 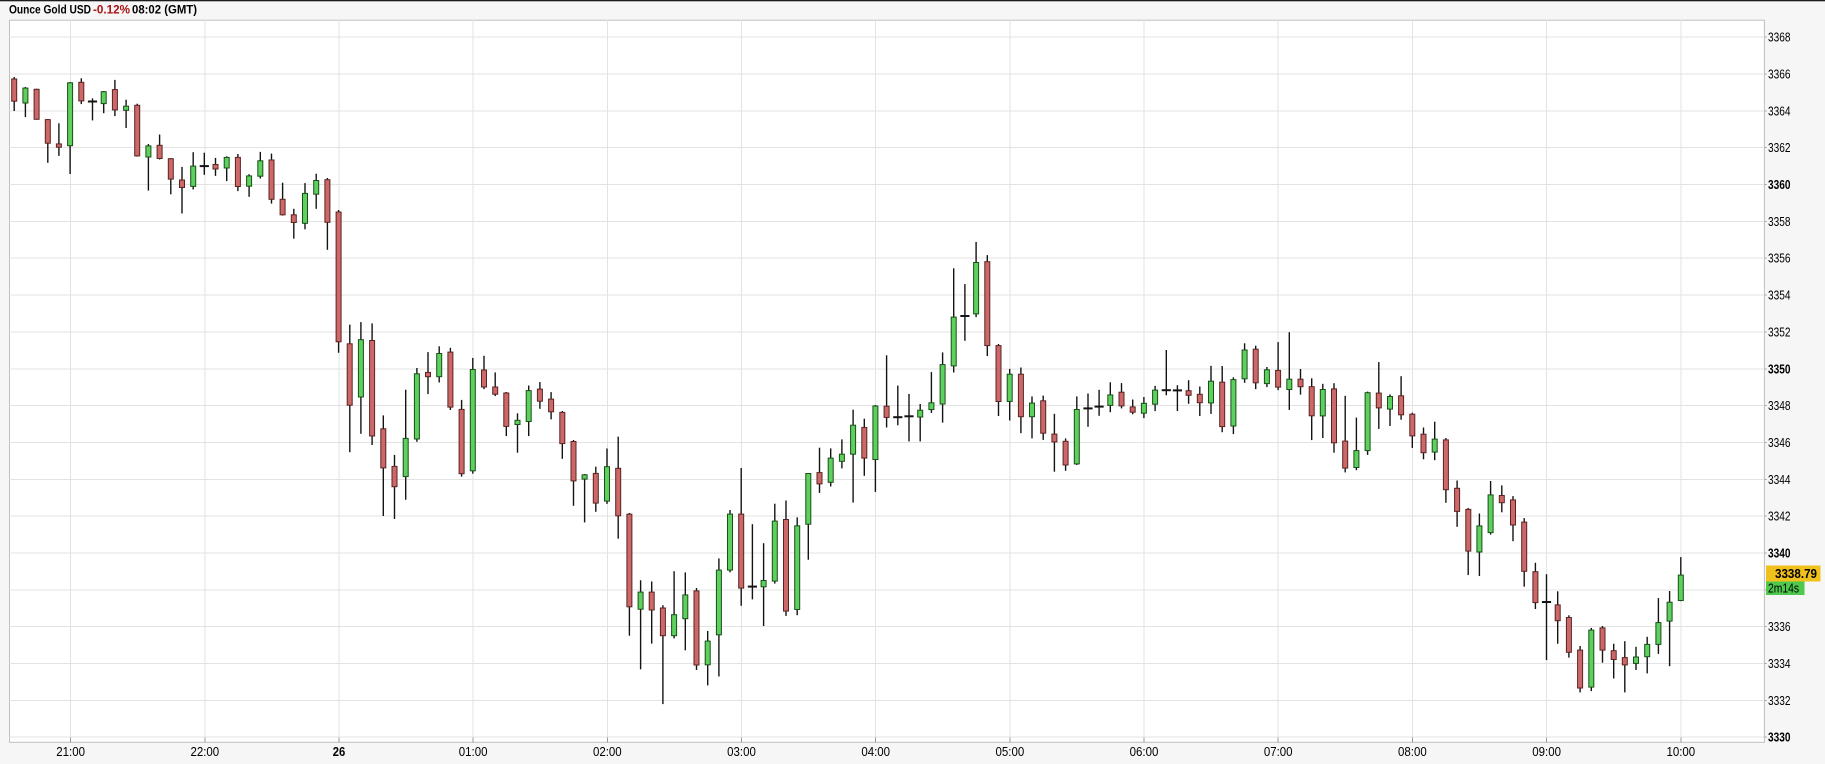 I want to click on svg-text: 3346, so click(x=1779, y=443).